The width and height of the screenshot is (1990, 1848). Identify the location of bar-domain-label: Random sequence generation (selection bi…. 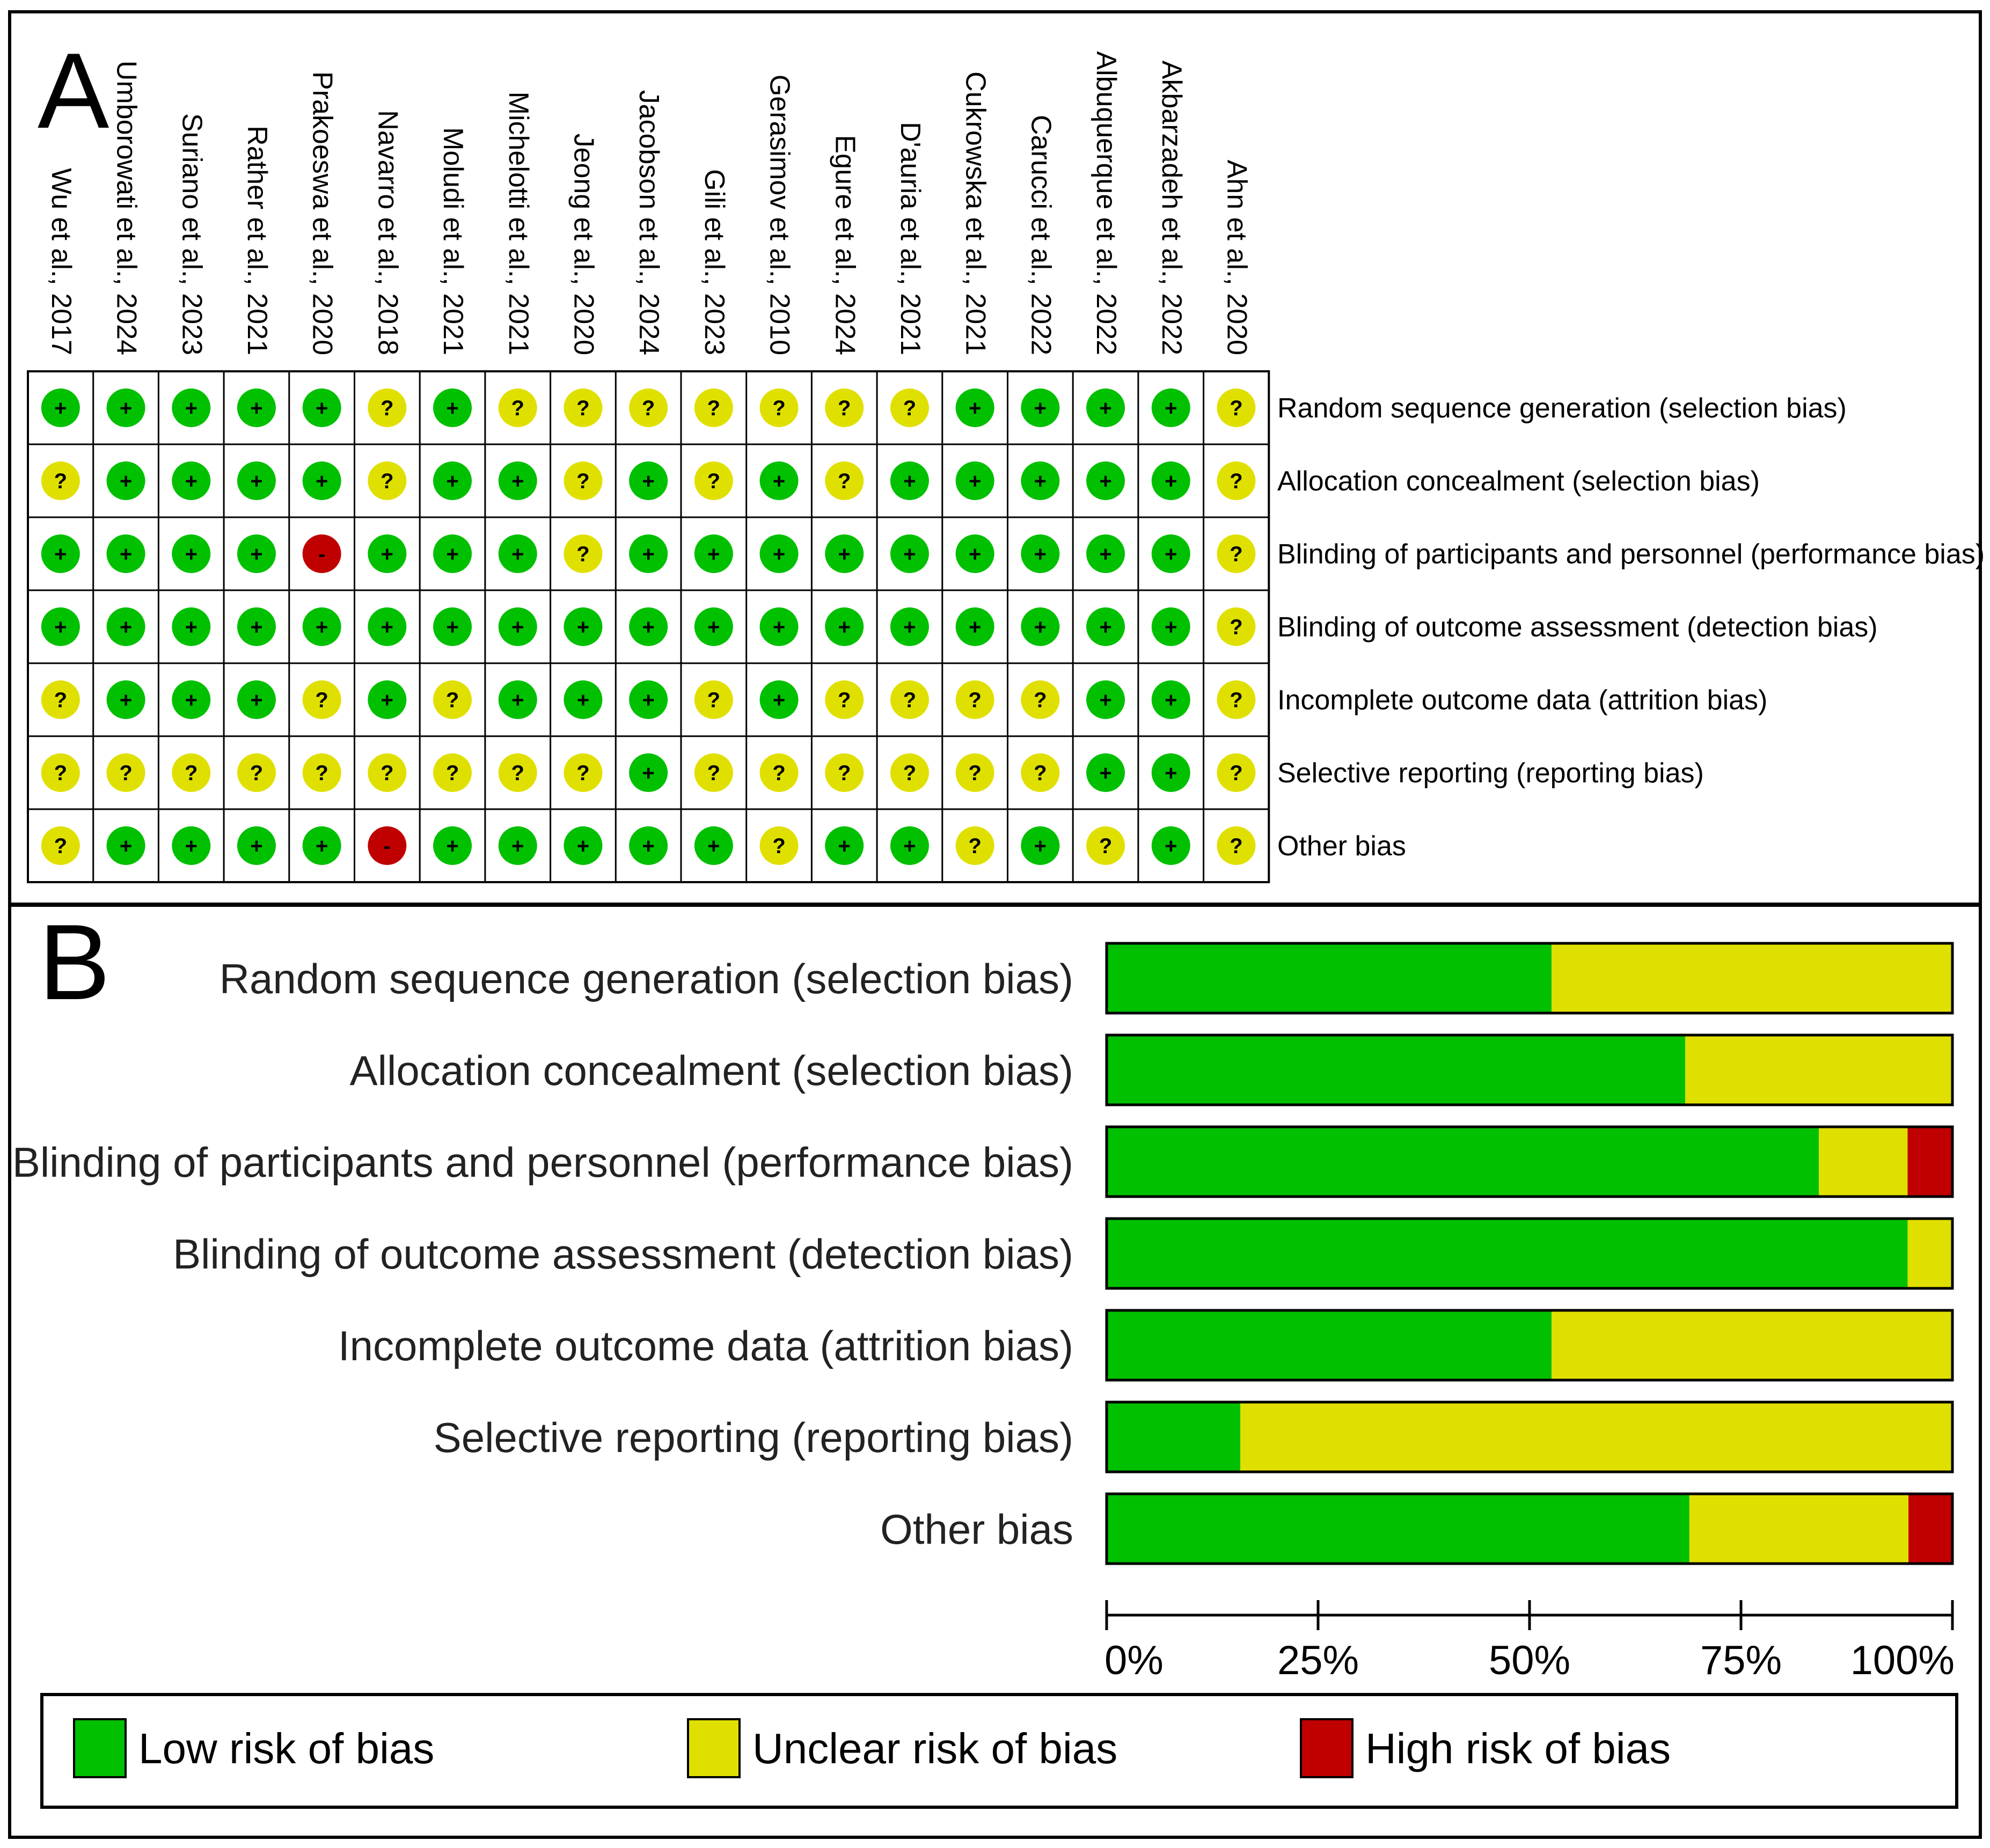
(646, 978).